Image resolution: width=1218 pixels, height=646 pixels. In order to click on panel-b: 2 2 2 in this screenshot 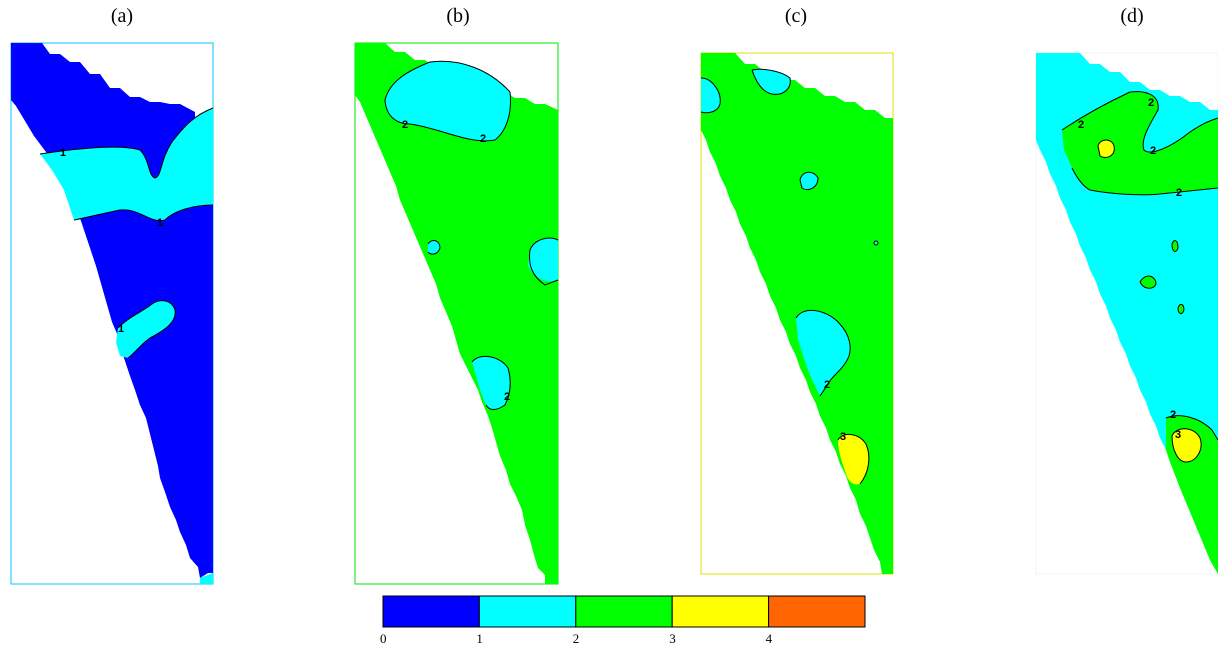, I will do `click(456, 313)`.